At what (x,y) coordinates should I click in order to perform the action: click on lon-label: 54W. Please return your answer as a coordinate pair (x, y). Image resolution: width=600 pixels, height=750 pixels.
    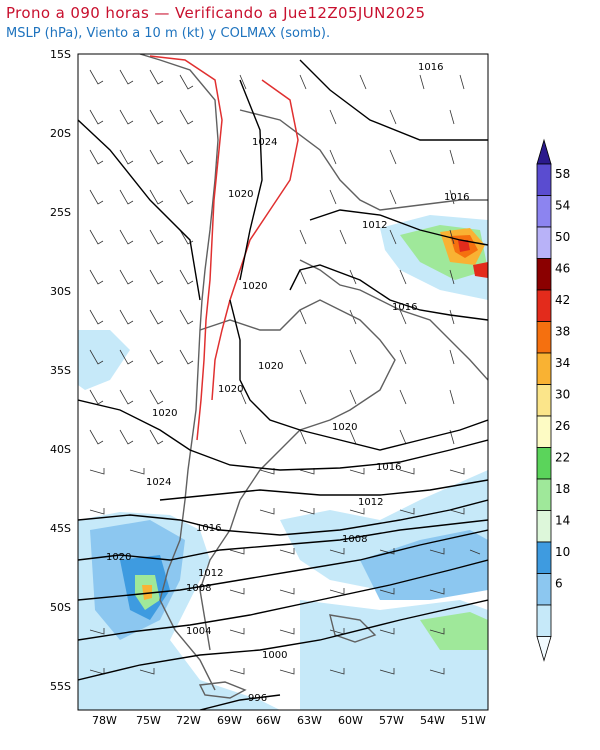
    Looking at the image, I should click on (432, 720).